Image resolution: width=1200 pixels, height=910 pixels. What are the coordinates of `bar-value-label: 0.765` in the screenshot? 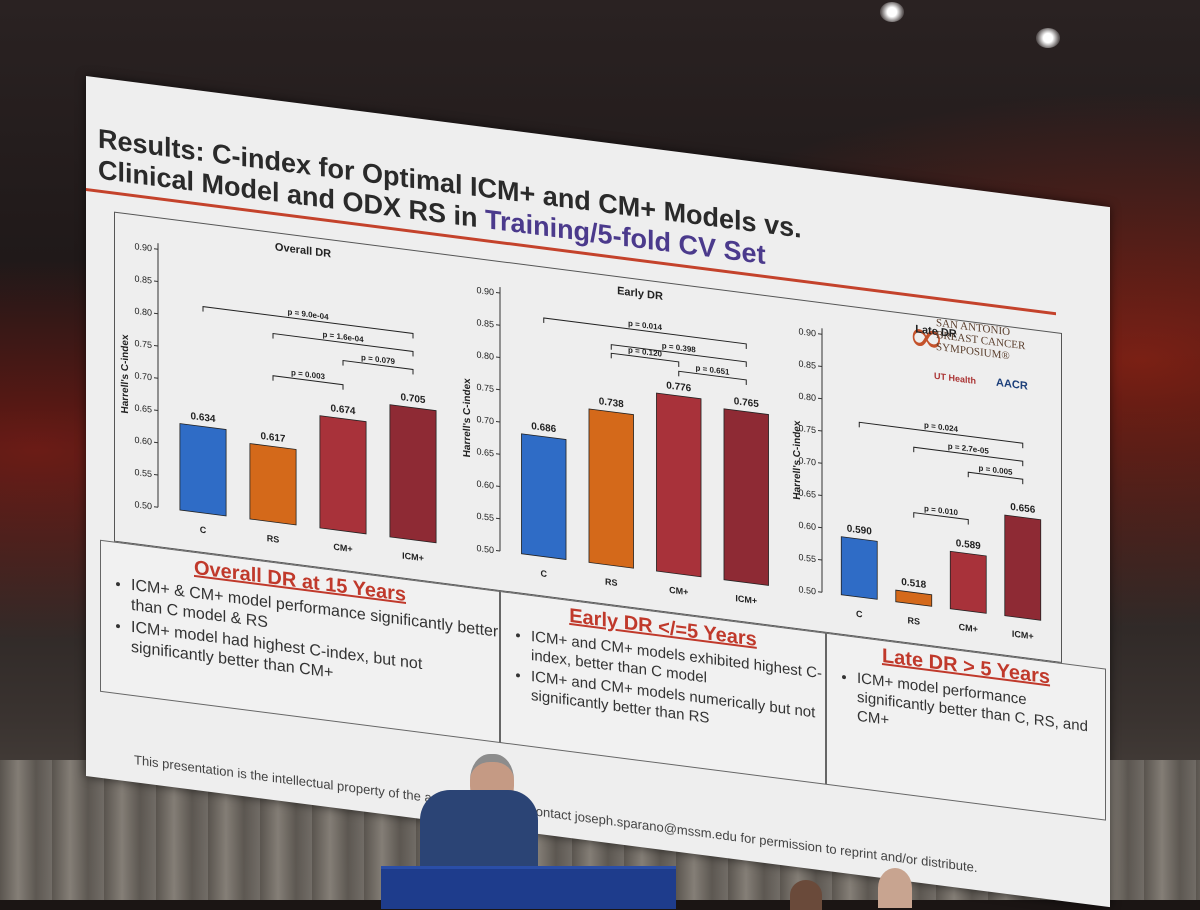 It's located at (746, 403).